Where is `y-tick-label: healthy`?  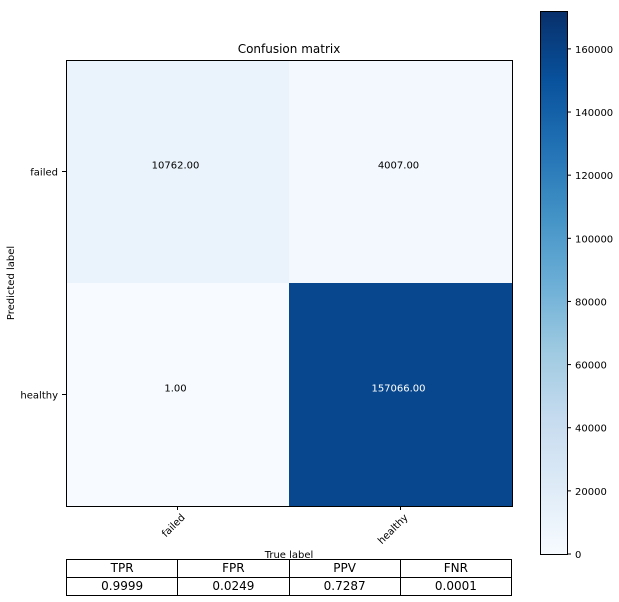 y-tick-label: healthy is located at coordinates (39, 396).